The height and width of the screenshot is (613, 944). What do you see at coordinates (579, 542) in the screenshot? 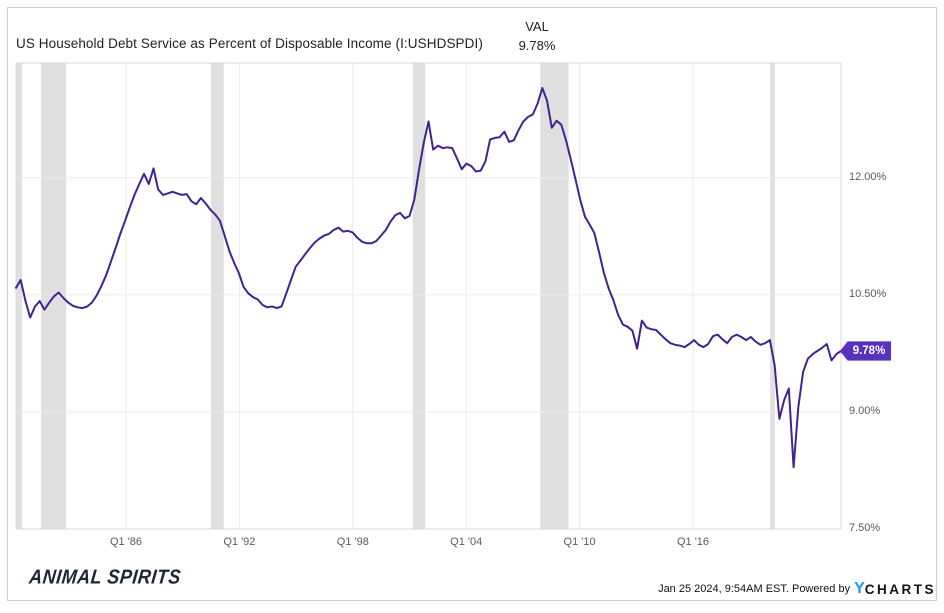
I see `x-axis-label: Q1 '10` at bounding box center [579, 542].